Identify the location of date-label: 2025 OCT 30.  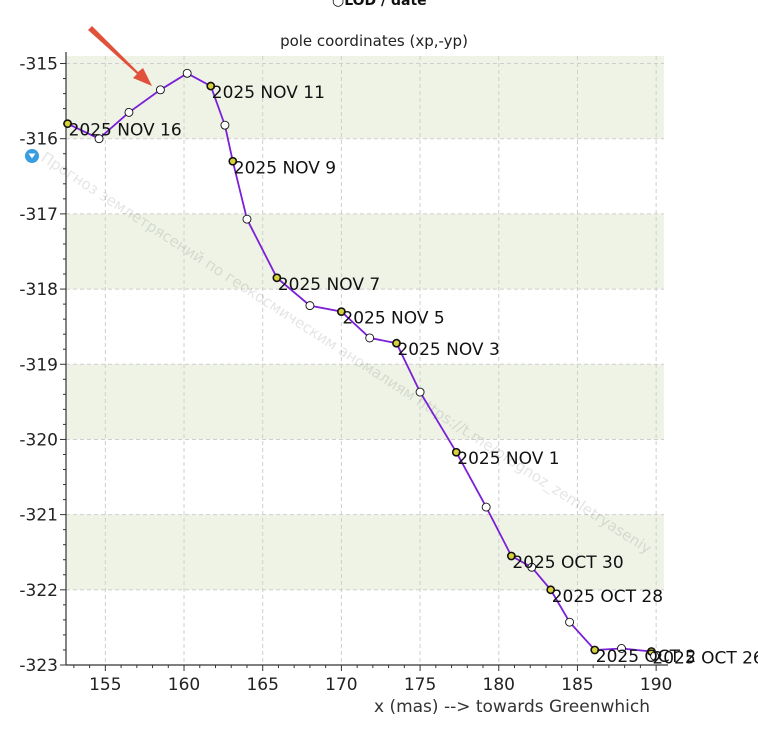
(567, 563).